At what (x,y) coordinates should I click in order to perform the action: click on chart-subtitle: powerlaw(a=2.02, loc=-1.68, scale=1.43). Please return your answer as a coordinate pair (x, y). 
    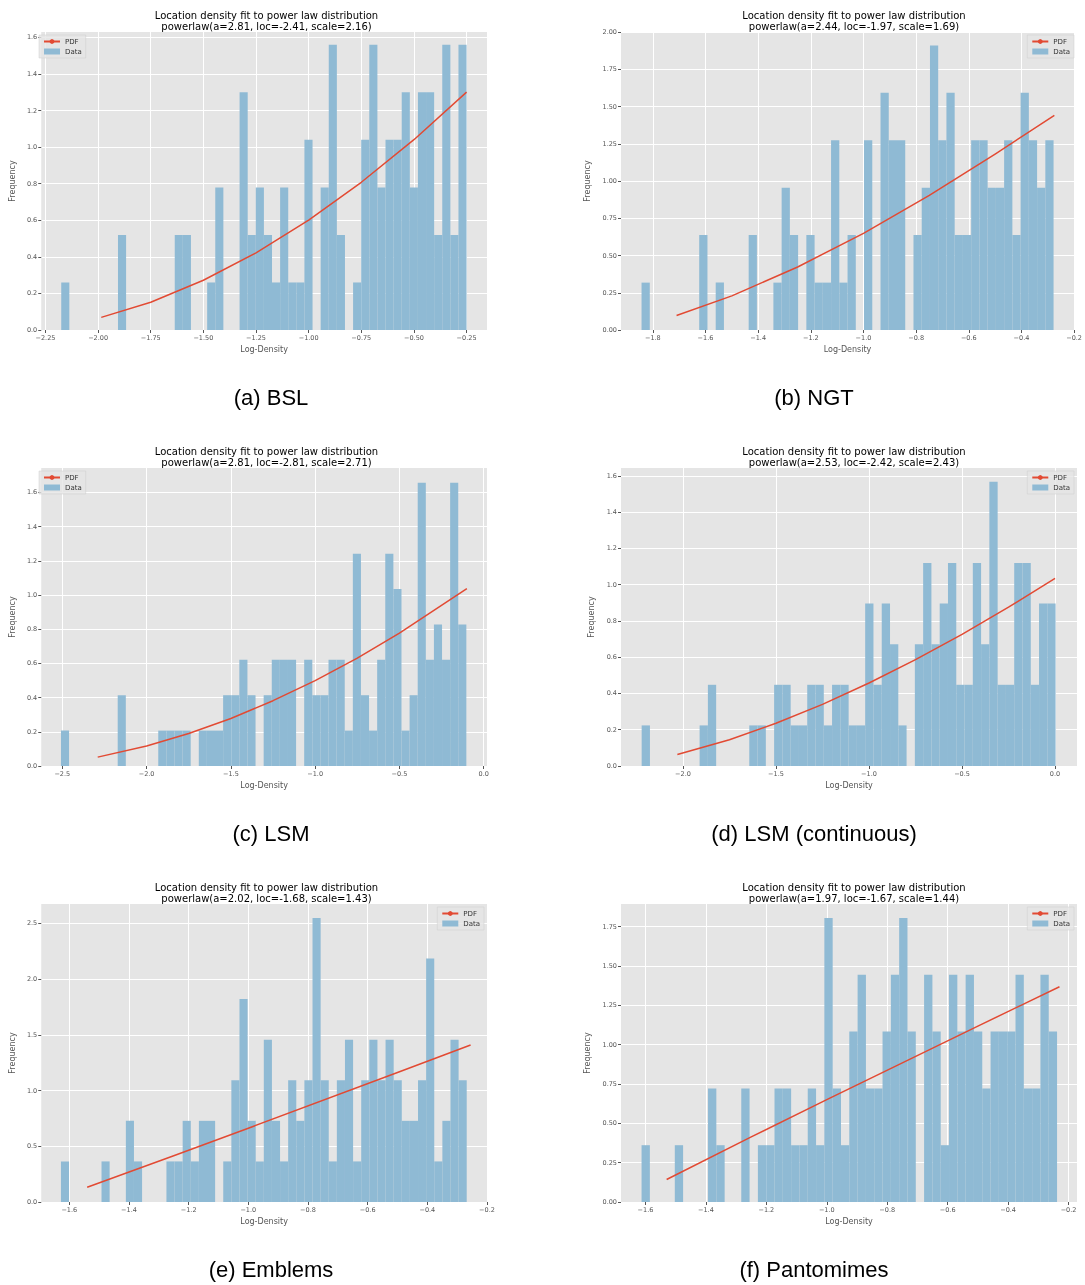
    Looking at the image, I should click on (266, 898).